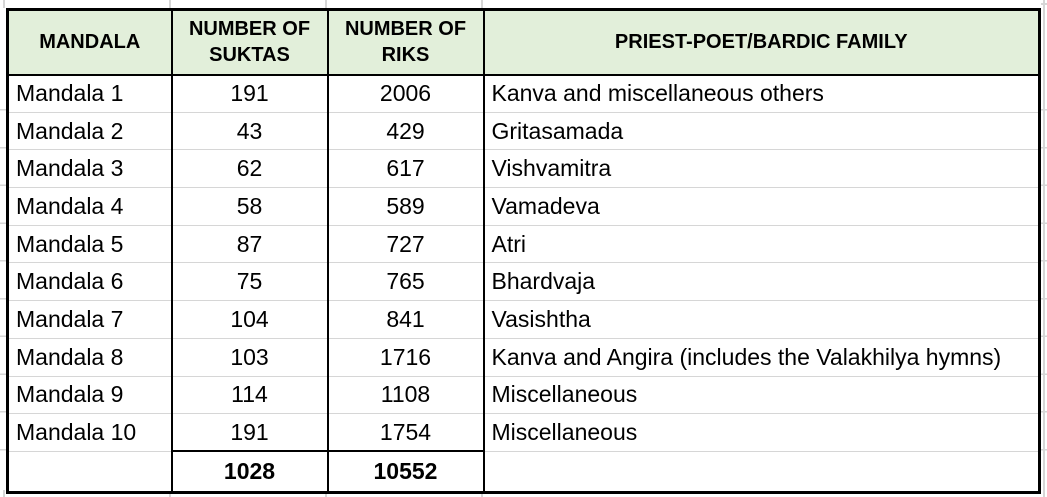 Image resolution: width=1047 pixels, height=497 pixels. What do you see at coordinates (405, 432) in the screenshot?
I see `riks-cell: 1754` at bounding box center [405, 432].